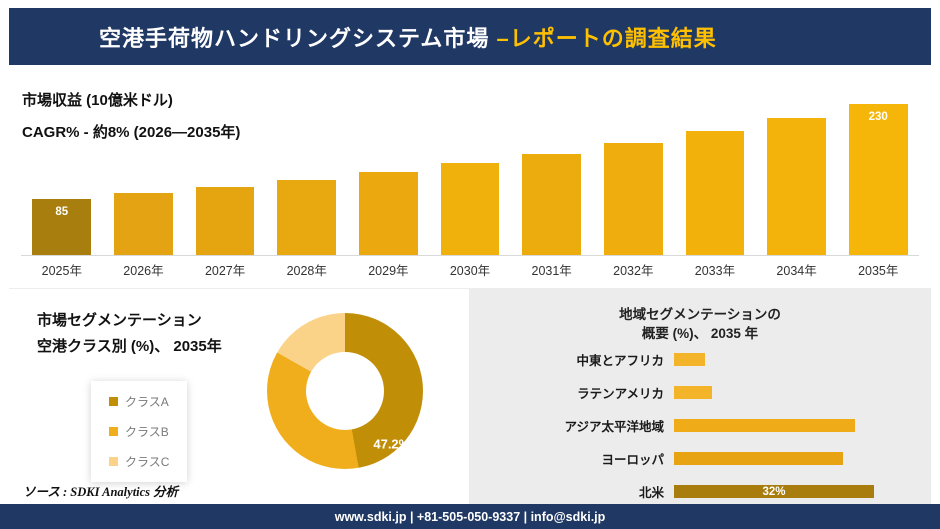 The width and height of the screenshot is (940, 529). What do you see at coordinates (651, 493) in the screenshot?
I see `region-category-label: 北米` at bounding box center [651, 493].